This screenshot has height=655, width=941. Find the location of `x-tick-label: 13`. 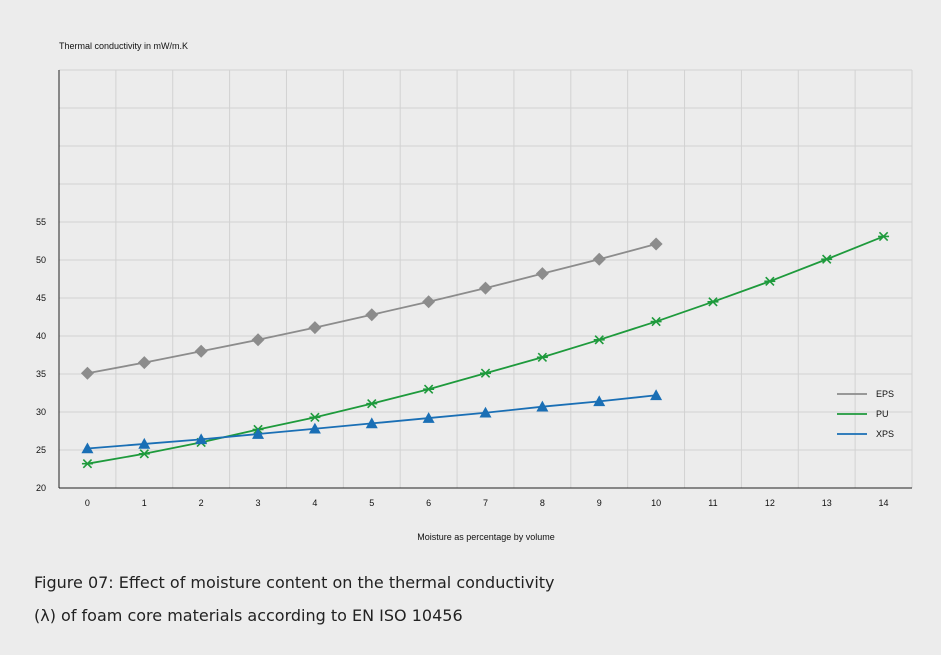

x-tick-label: 13 is located at coordinates (827, 503).